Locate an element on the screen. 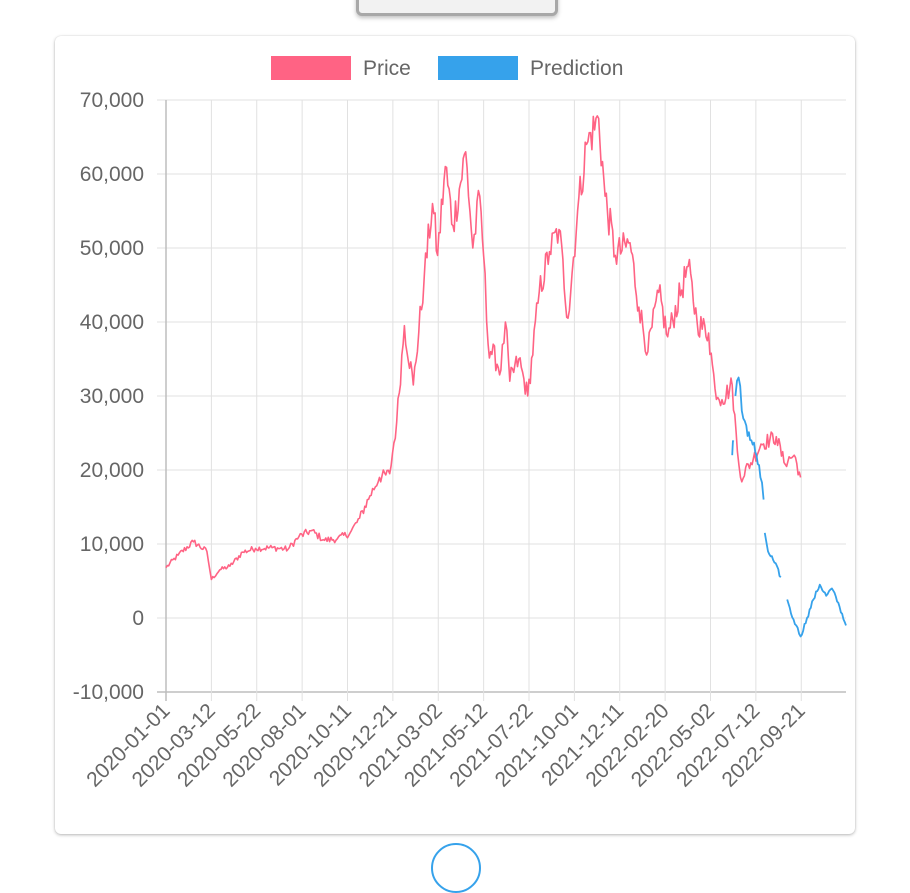 This screenshot has height=893, width=910. top-button is located at coordinates (457, 8).